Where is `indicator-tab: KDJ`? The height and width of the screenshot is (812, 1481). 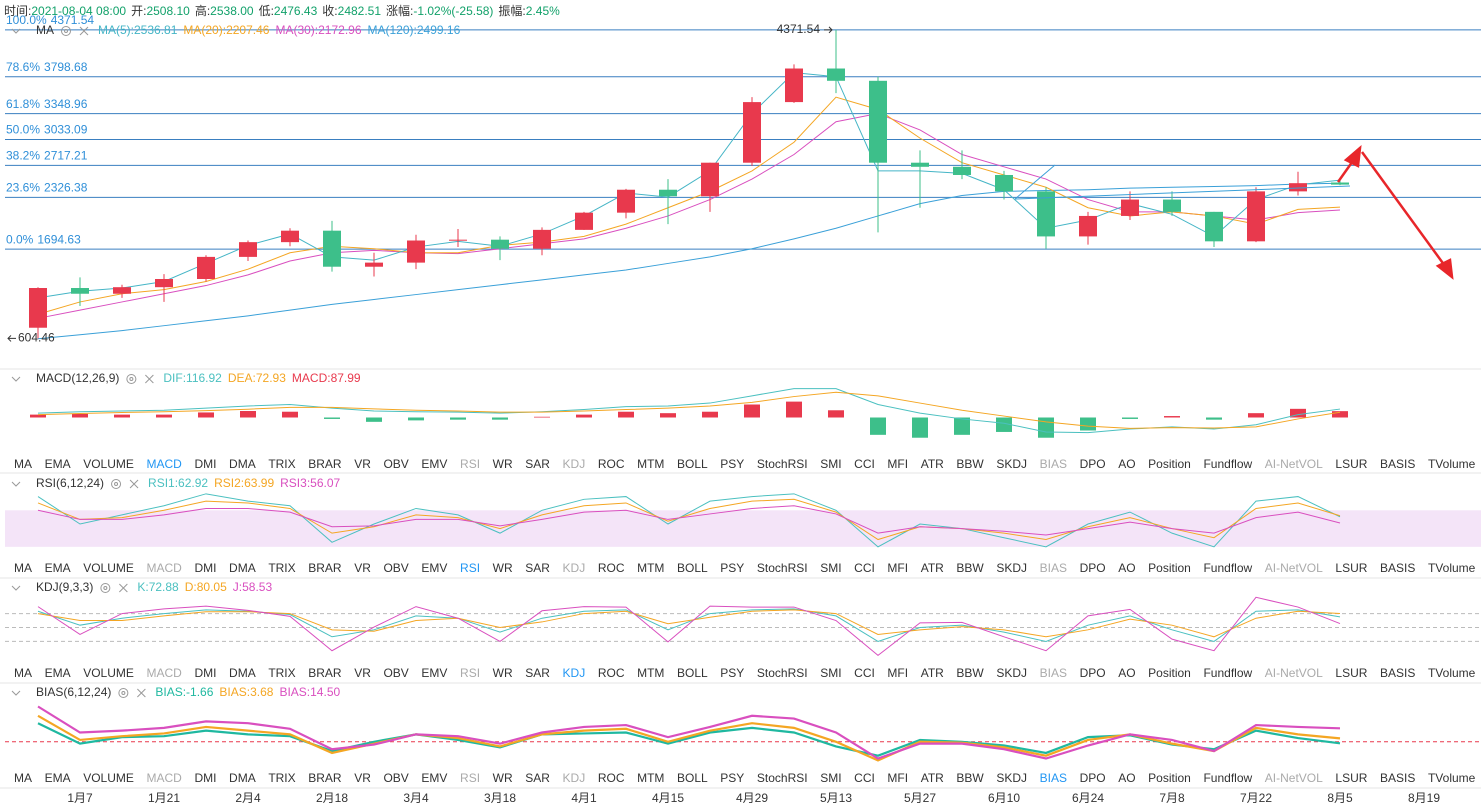
indicator-tab: KDJ is located at coordinates (574, 464).